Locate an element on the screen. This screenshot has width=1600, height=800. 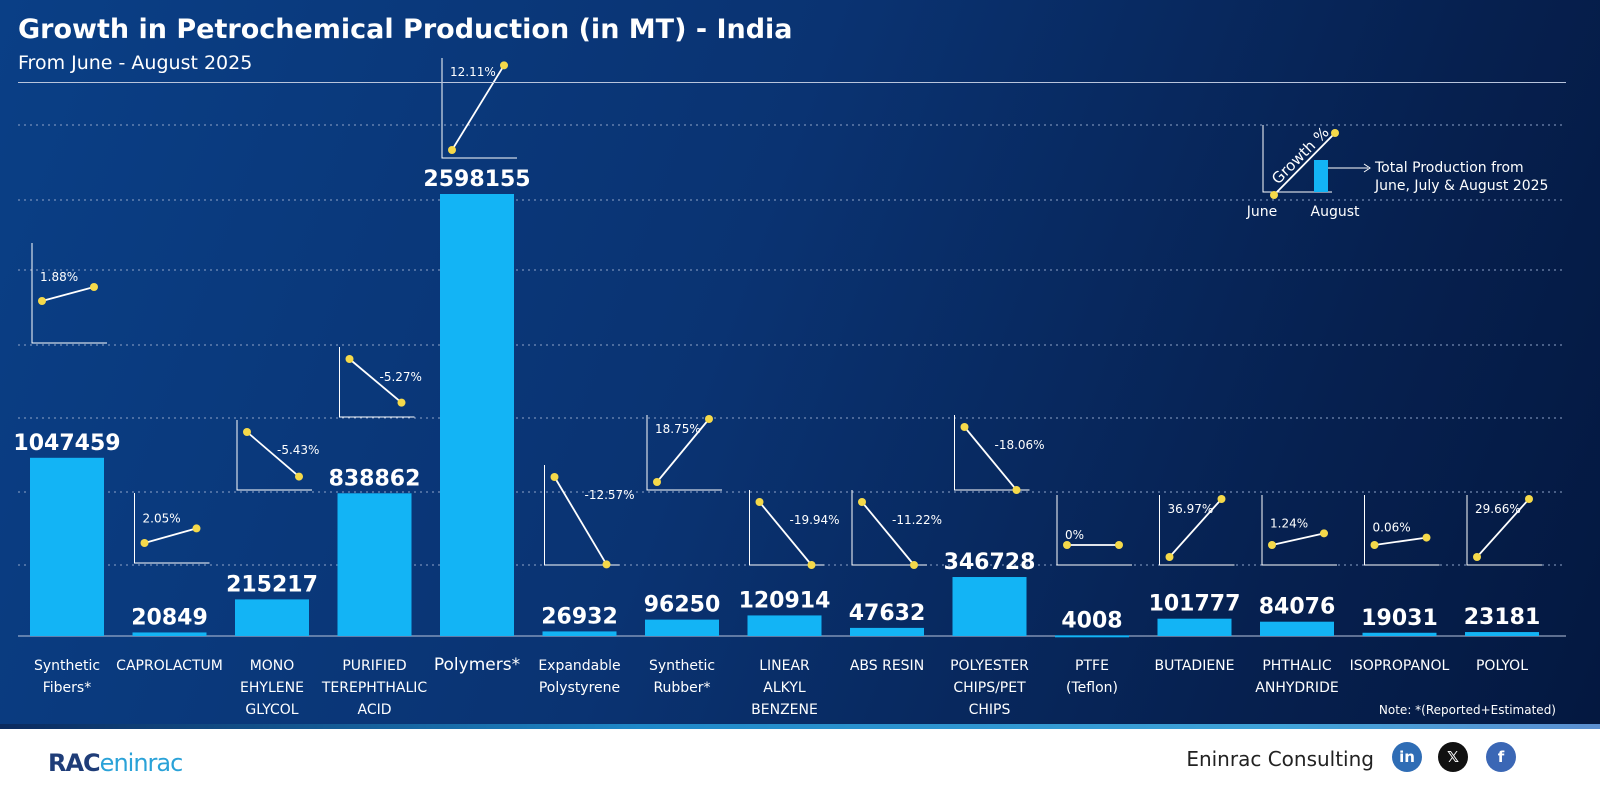
linkedin-icon: in is located at coordinates (1407, 757).